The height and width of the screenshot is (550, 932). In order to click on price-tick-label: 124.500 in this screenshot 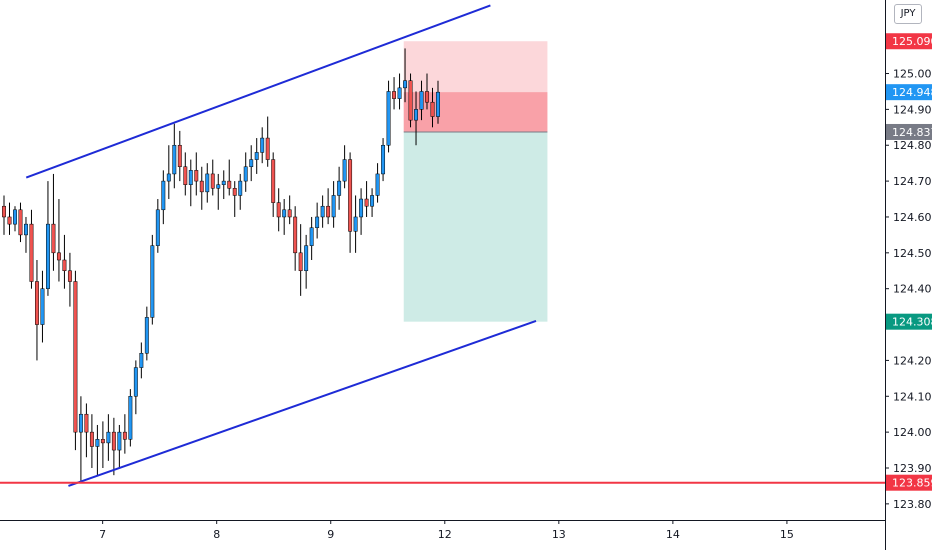, I will do `click(912, 253)`.